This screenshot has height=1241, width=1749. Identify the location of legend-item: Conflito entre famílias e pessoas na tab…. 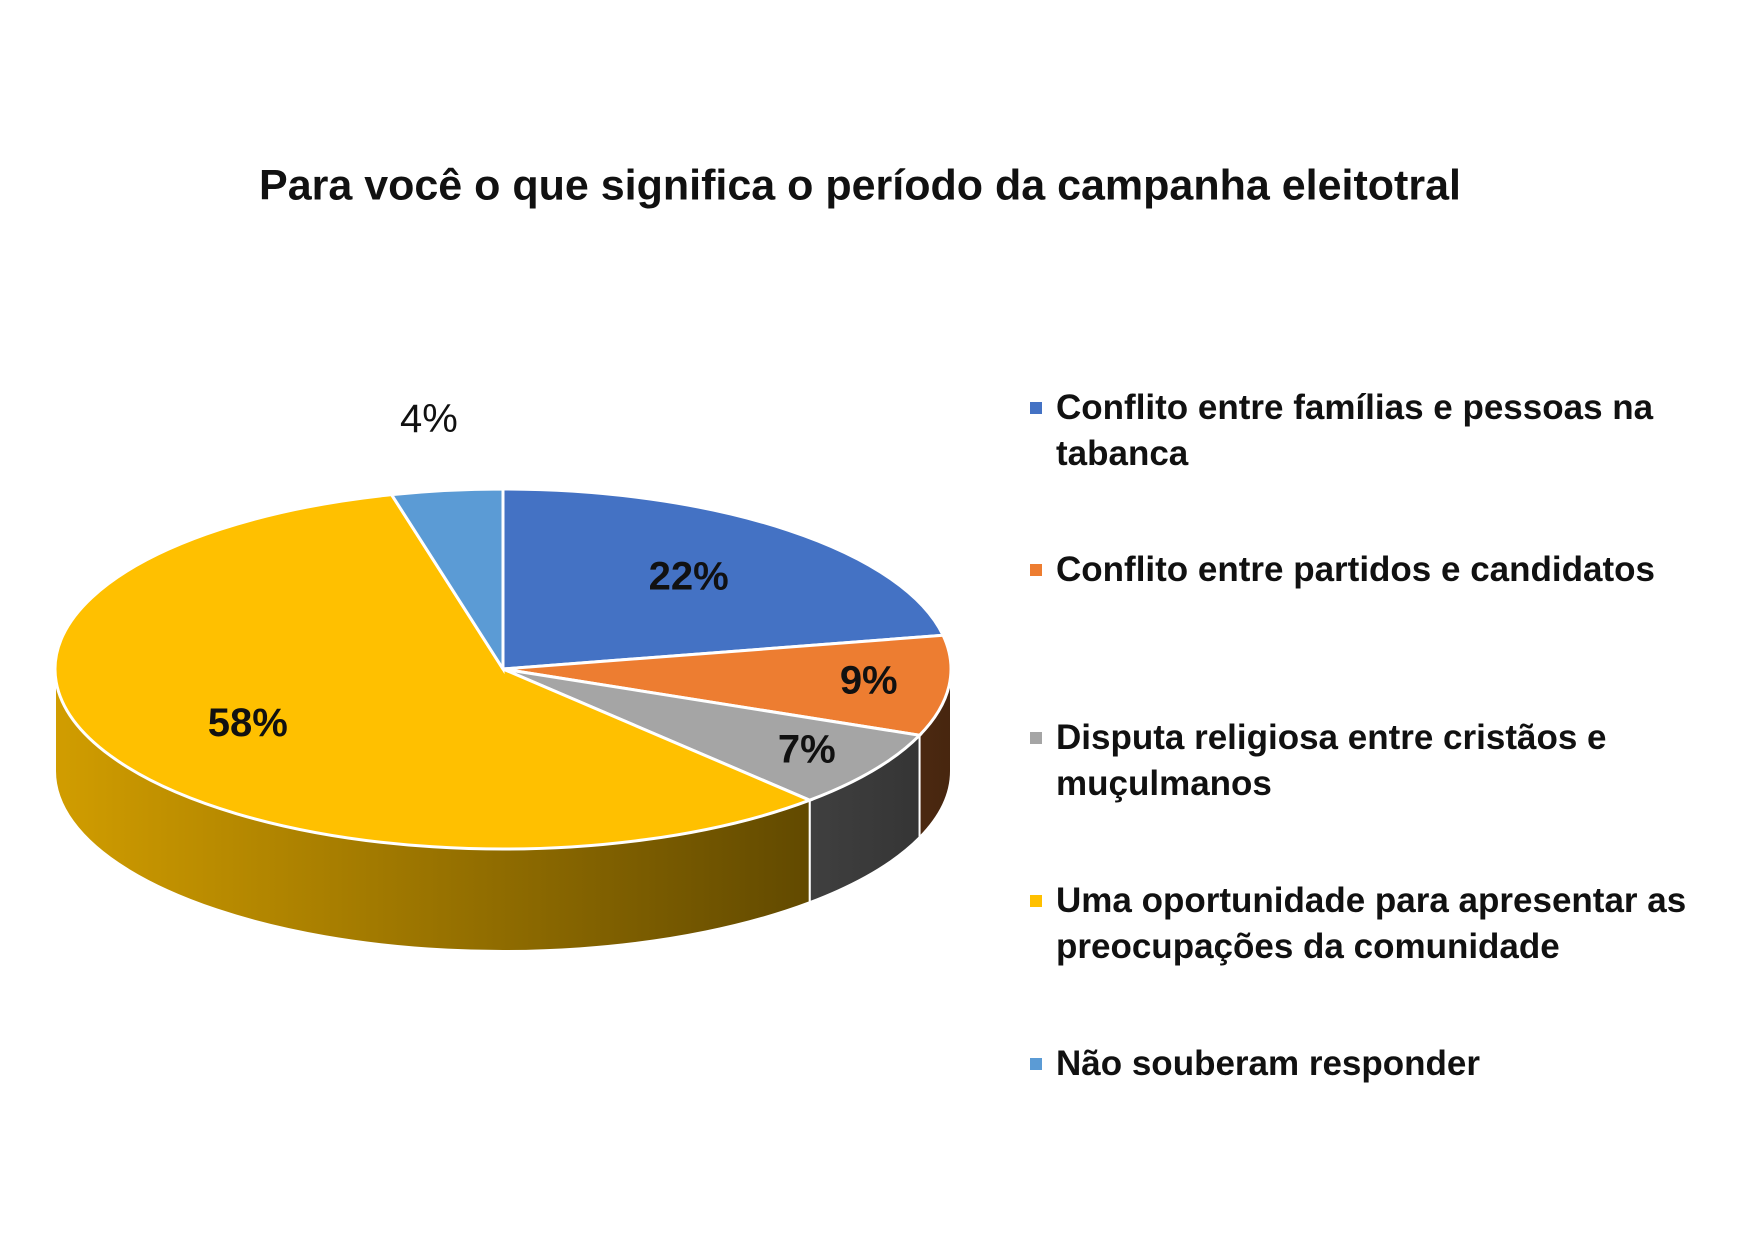
(1375, 431).